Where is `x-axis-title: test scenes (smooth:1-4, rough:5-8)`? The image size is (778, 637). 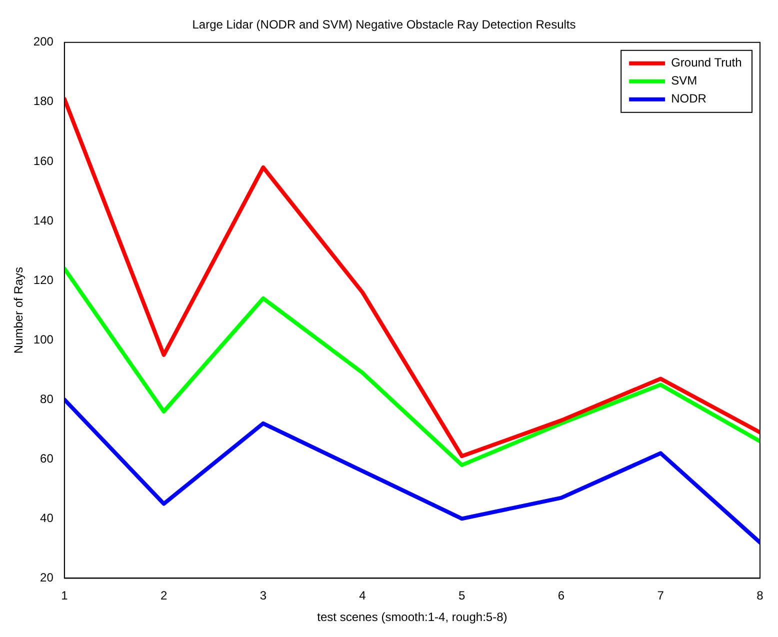 x-axis-title: test scenes (smooth:1-4, rough:5-8) is located at coordinates (412, 617).